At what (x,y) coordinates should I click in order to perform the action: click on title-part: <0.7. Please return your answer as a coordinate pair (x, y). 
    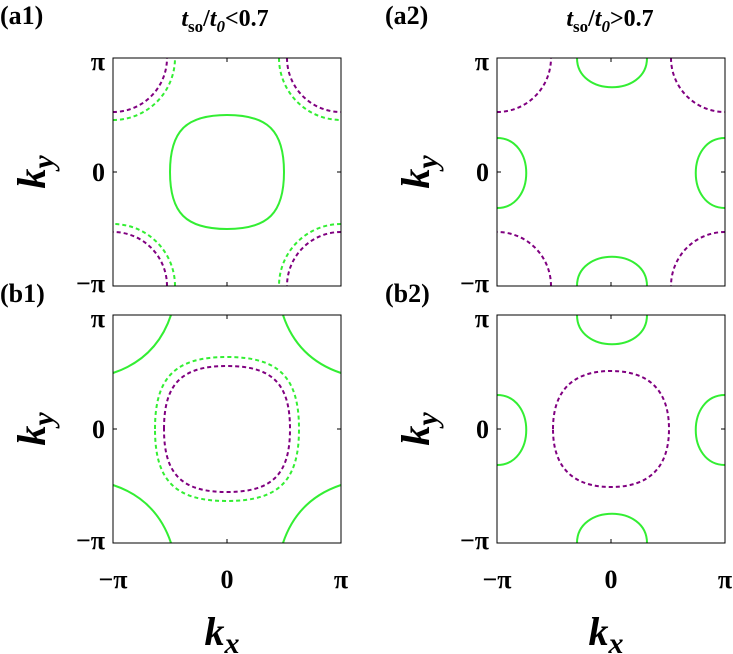
    Looking at the image, I should click on (247, 19).